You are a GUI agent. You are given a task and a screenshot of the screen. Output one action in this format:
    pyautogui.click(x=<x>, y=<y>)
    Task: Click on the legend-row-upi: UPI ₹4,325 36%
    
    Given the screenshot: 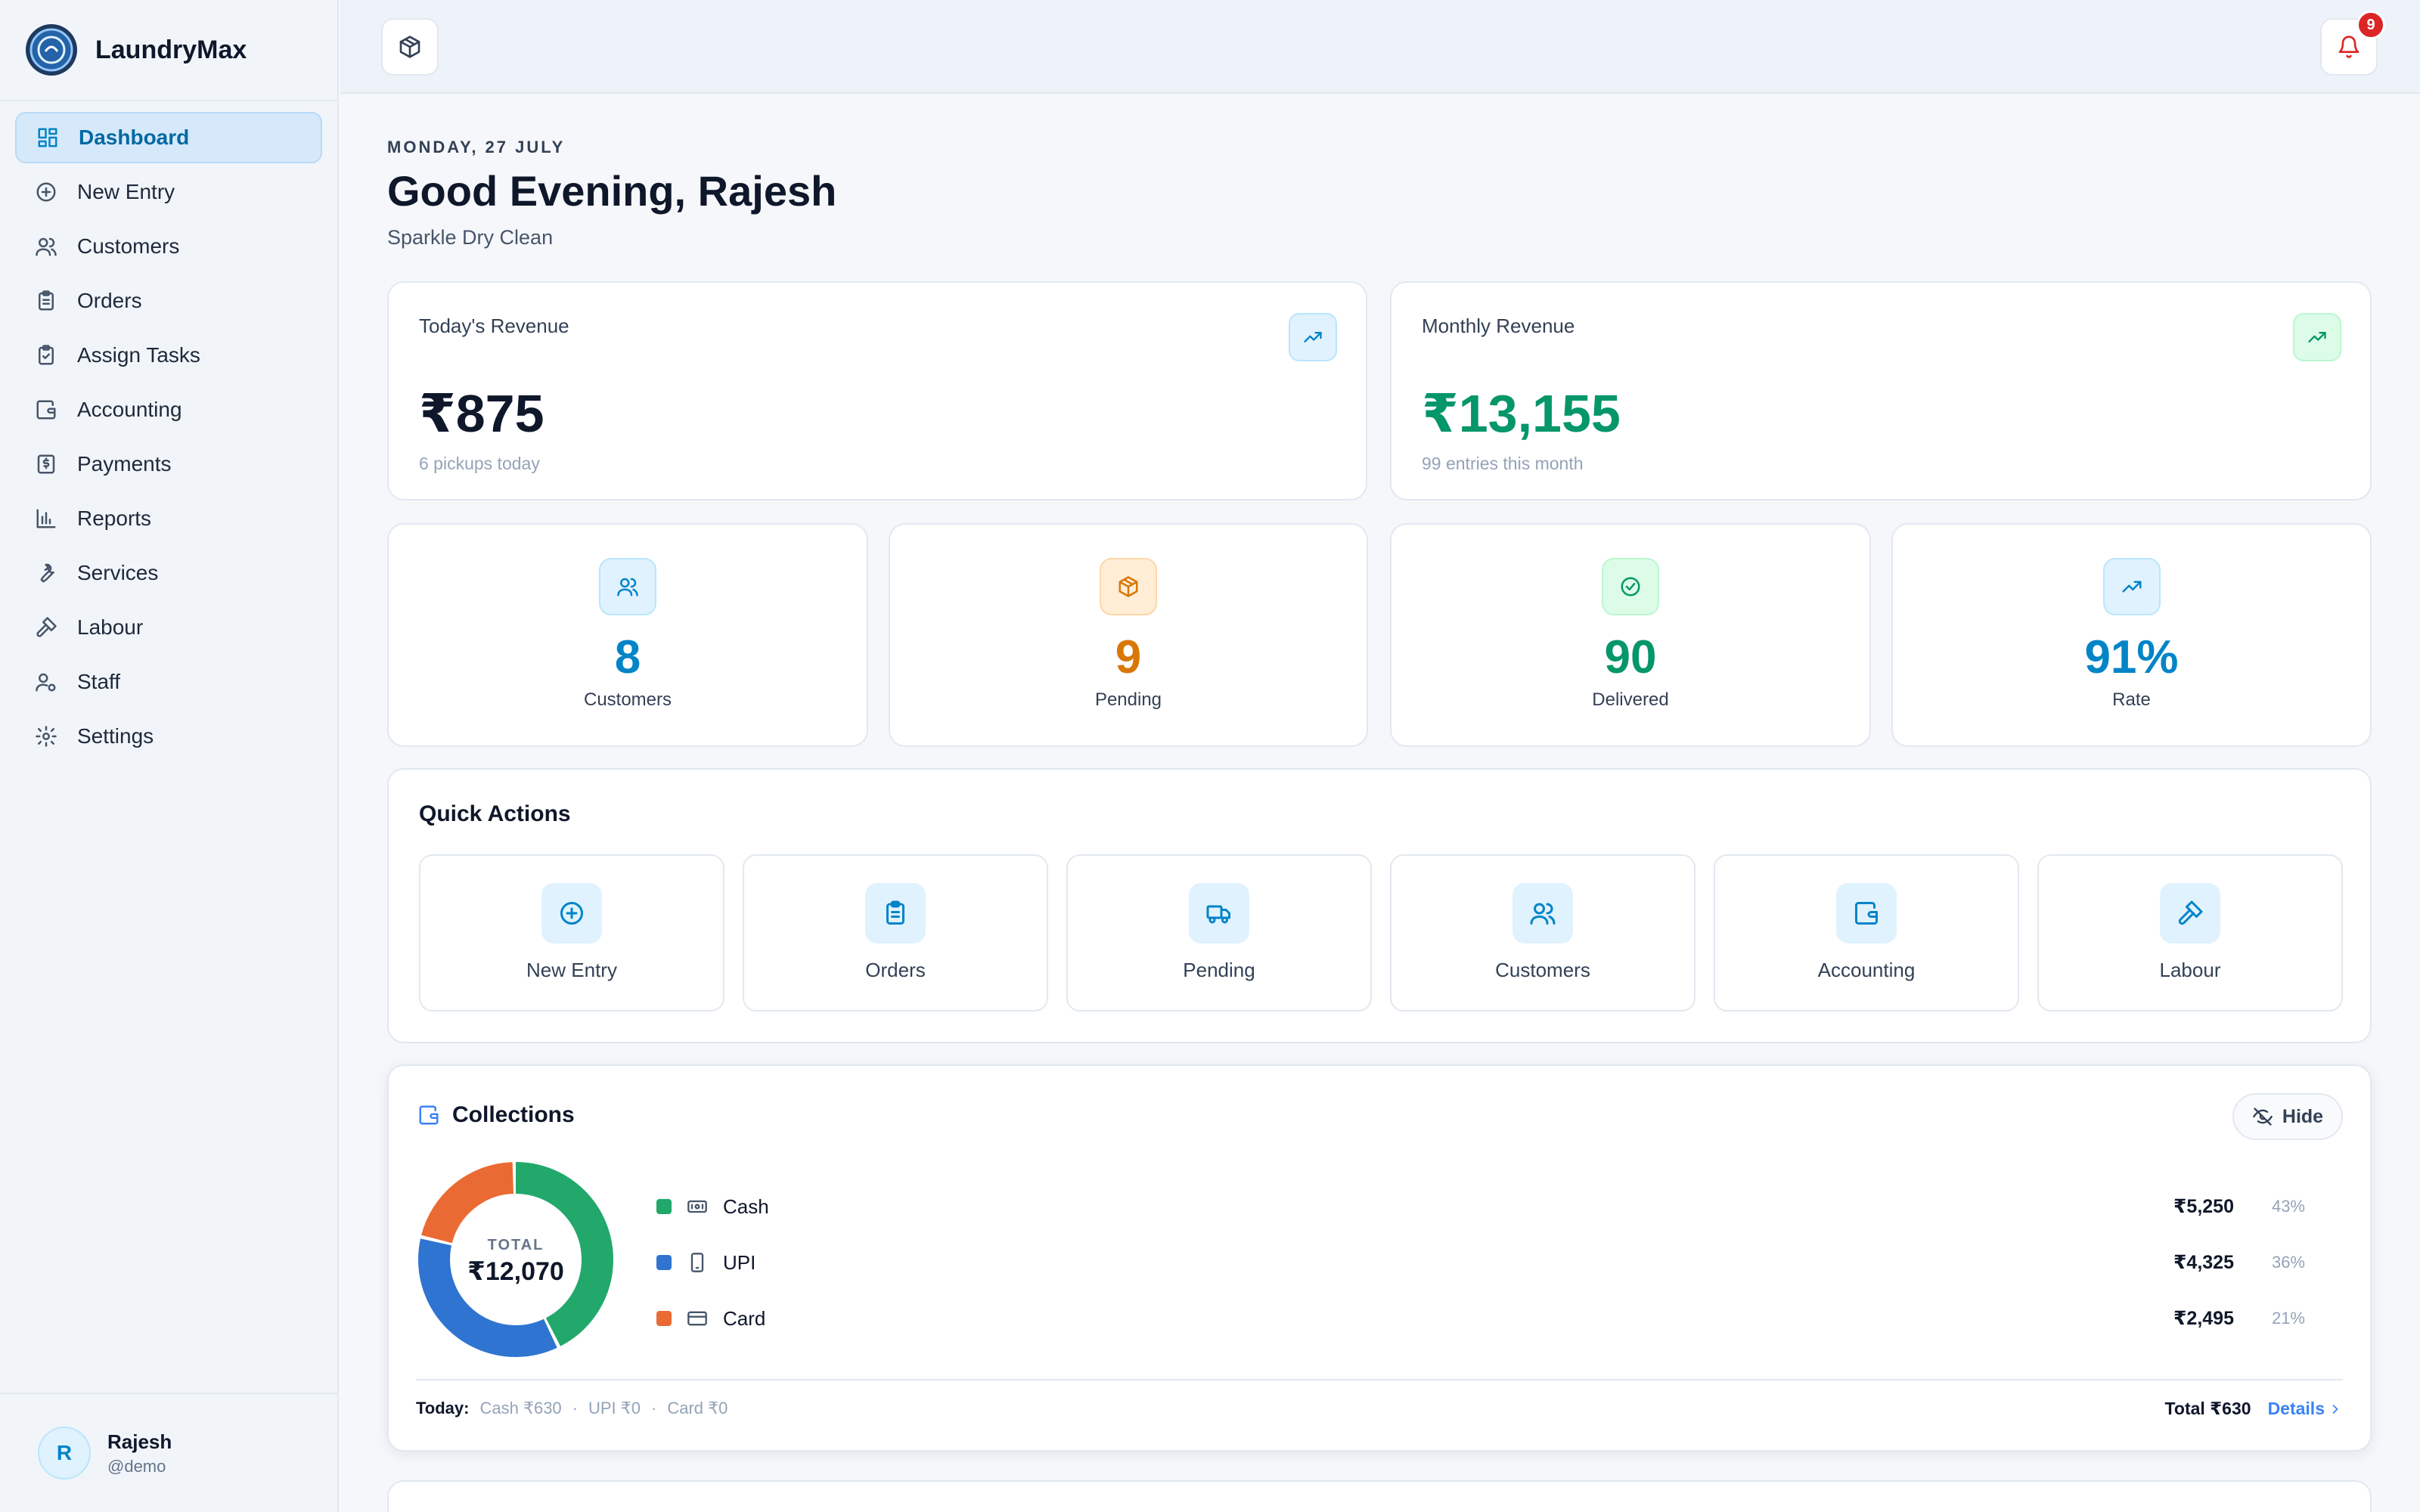 What is the action you would take?
    pyautogui.click(x=1484, y=1263)
    